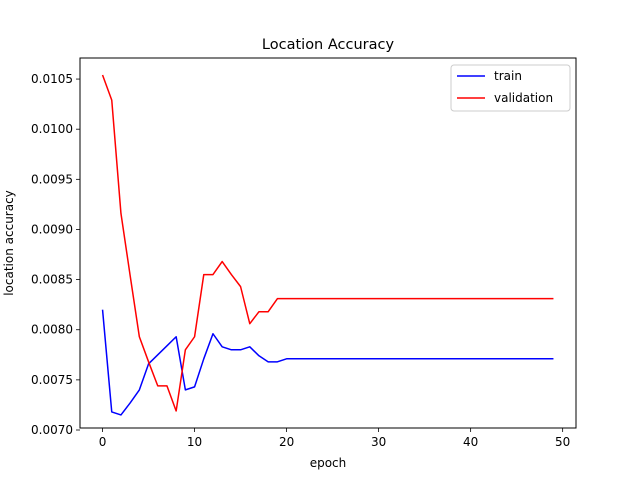 This screenshot has height=480, width=640. I want to click on x-tick-label: 0, so click(103, 442).